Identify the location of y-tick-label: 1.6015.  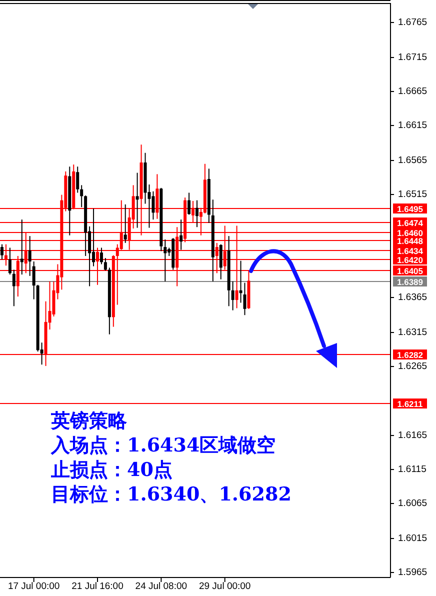
(413, 538).